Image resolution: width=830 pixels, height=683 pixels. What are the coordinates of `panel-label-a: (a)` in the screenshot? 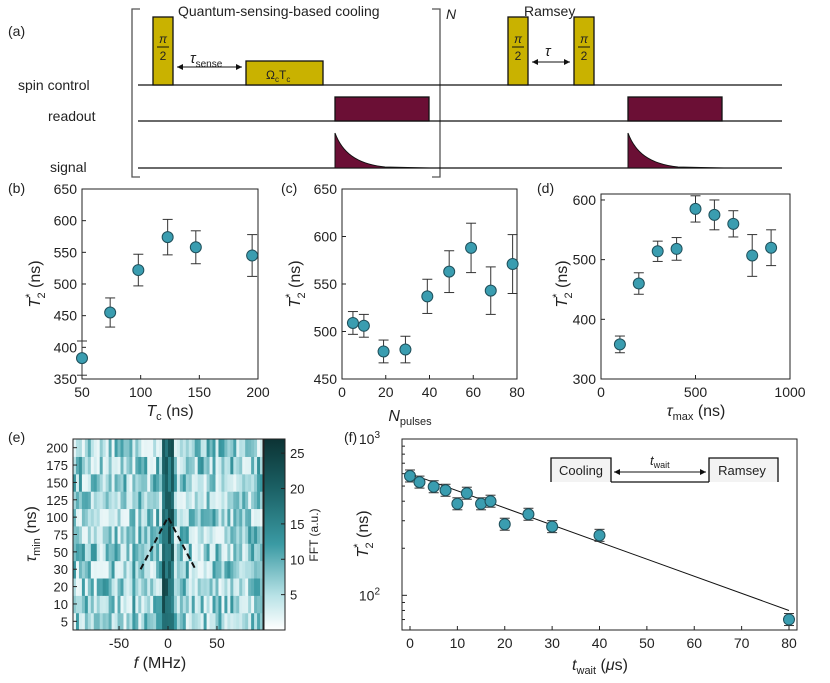 It's located at (16, 31).